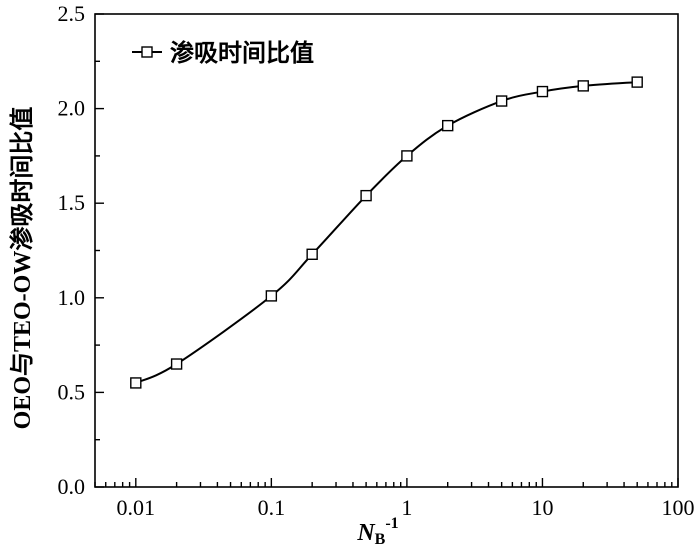 The image size is (700, 552). Describe the element at coordinates (72, 202) in the screenshot. I see `y-tick-label: 1.5` at that location.